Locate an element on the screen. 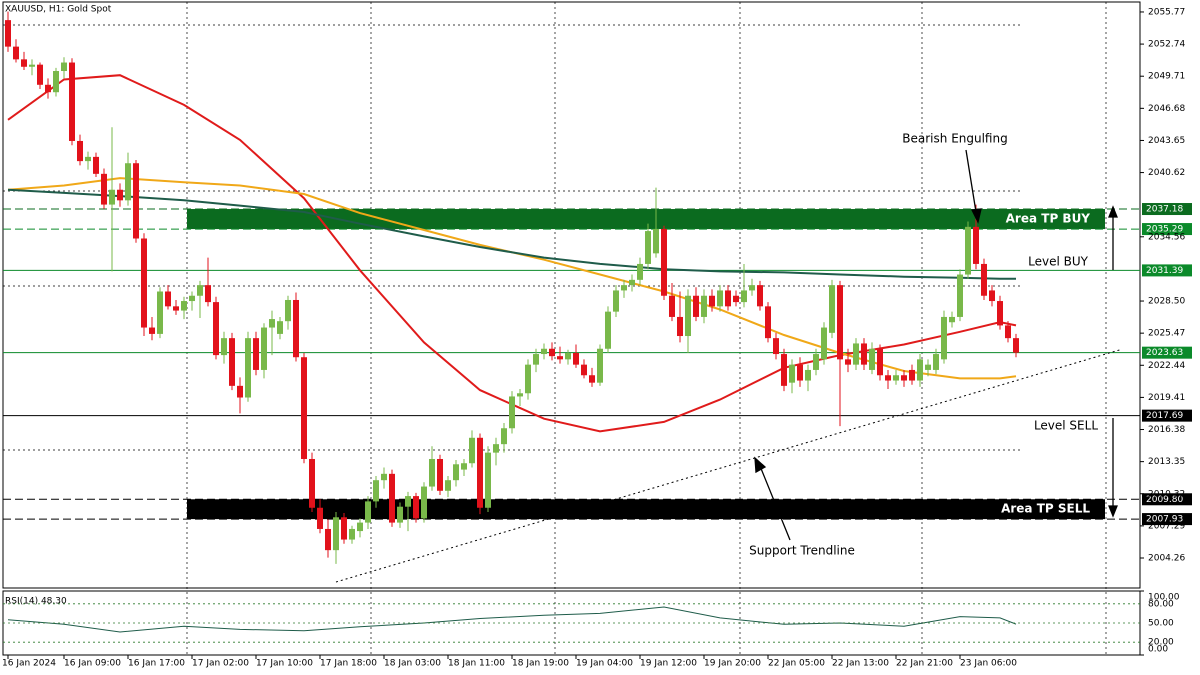 The height and width of the screenshot is (675, 1200). rsi-line is located at coordinates (512, 619).